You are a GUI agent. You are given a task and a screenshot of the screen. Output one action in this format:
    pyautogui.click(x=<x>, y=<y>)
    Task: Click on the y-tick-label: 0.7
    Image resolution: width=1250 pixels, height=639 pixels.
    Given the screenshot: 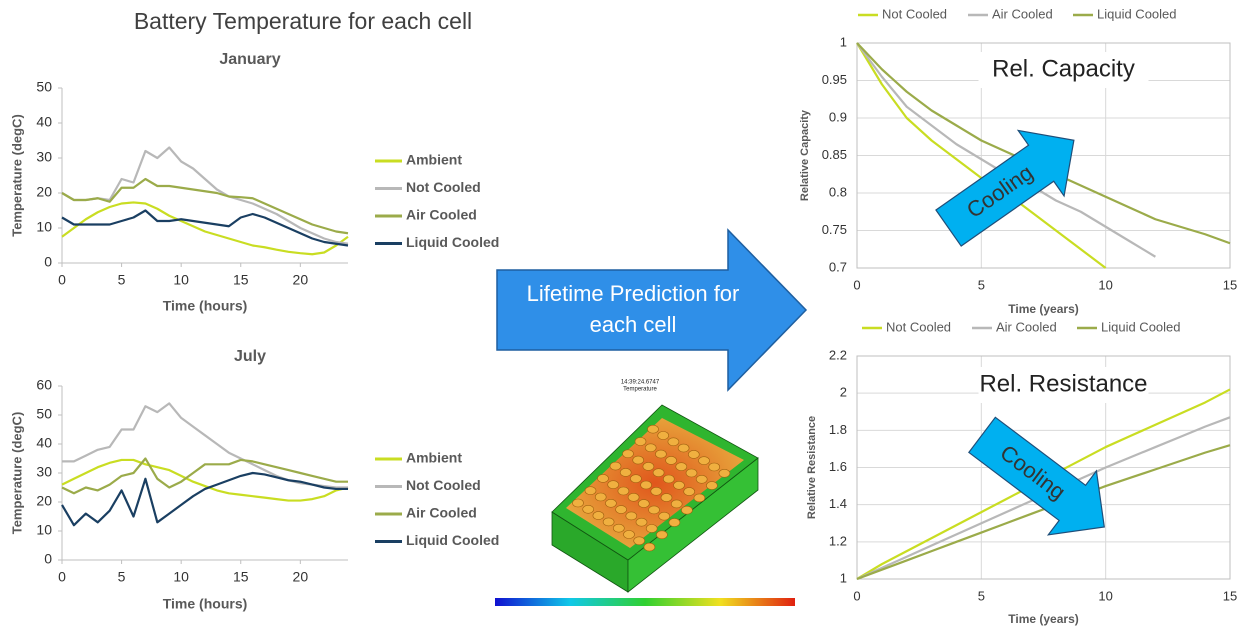 What is the action you would take?
    pyautogui.click(x=838, y=266)
    